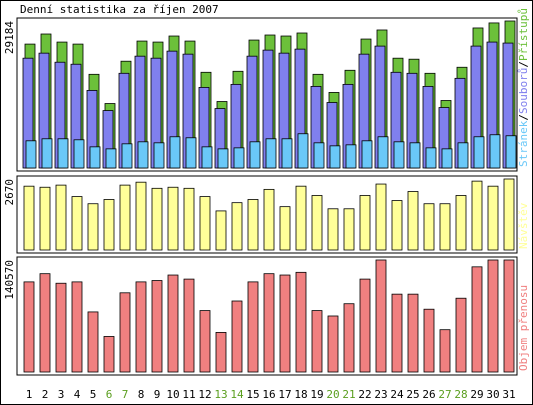  I want to click on legend-entry: Stránek, so click(523, 143).